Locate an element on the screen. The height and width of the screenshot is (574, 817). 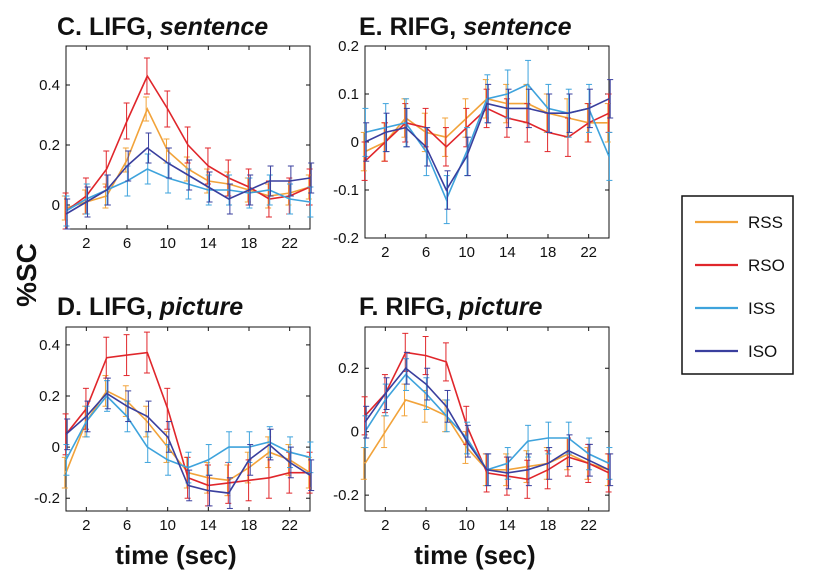
y-tick-label: 0.1 is located at coordinates (348, 94).